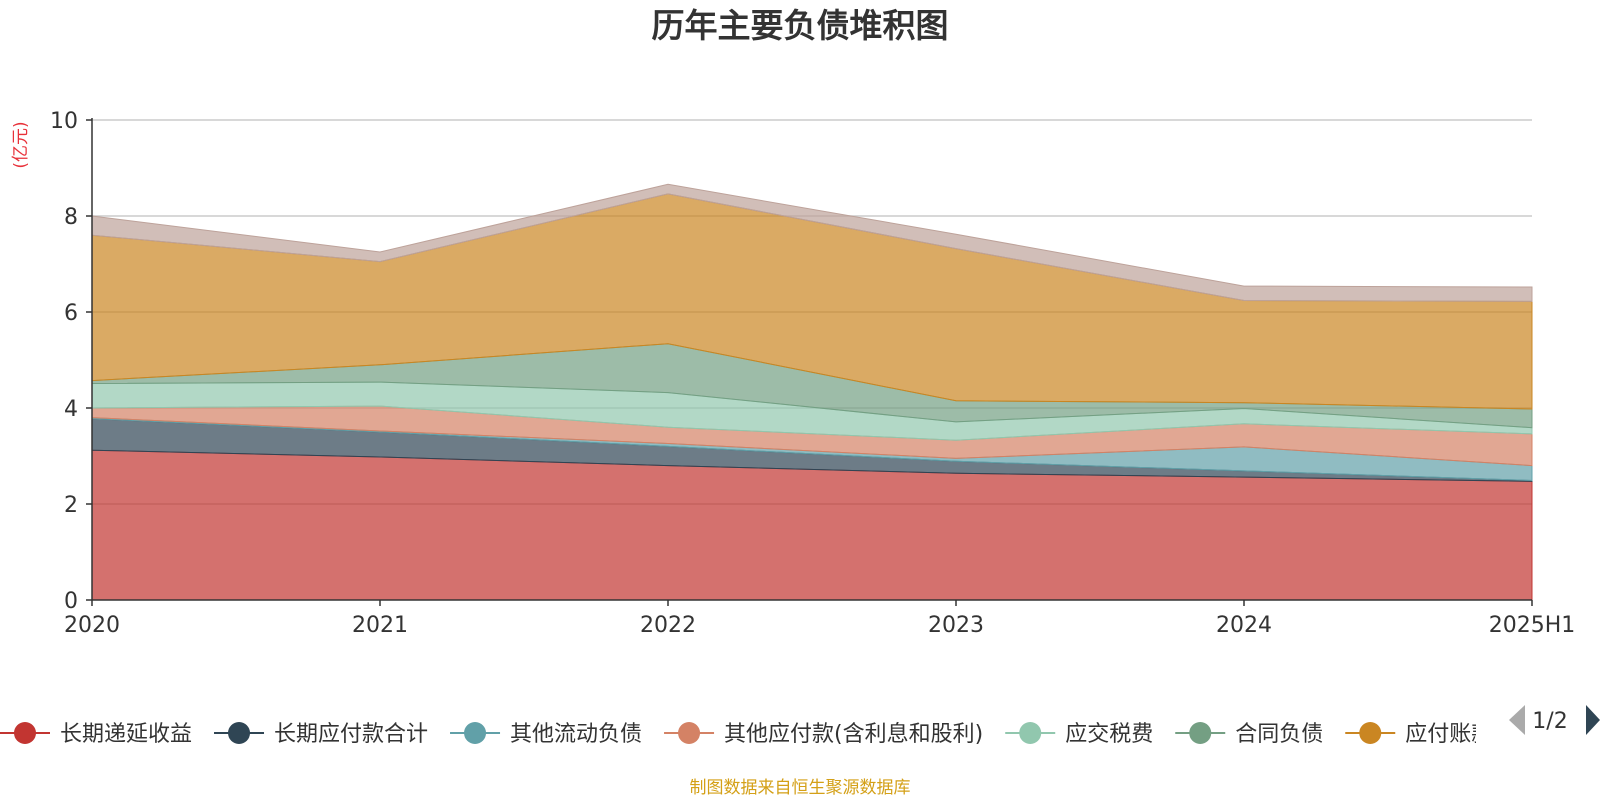 The image size is (1600, 800). I want to click on legend-page-indicator: 1/2, so click(1549, 721).